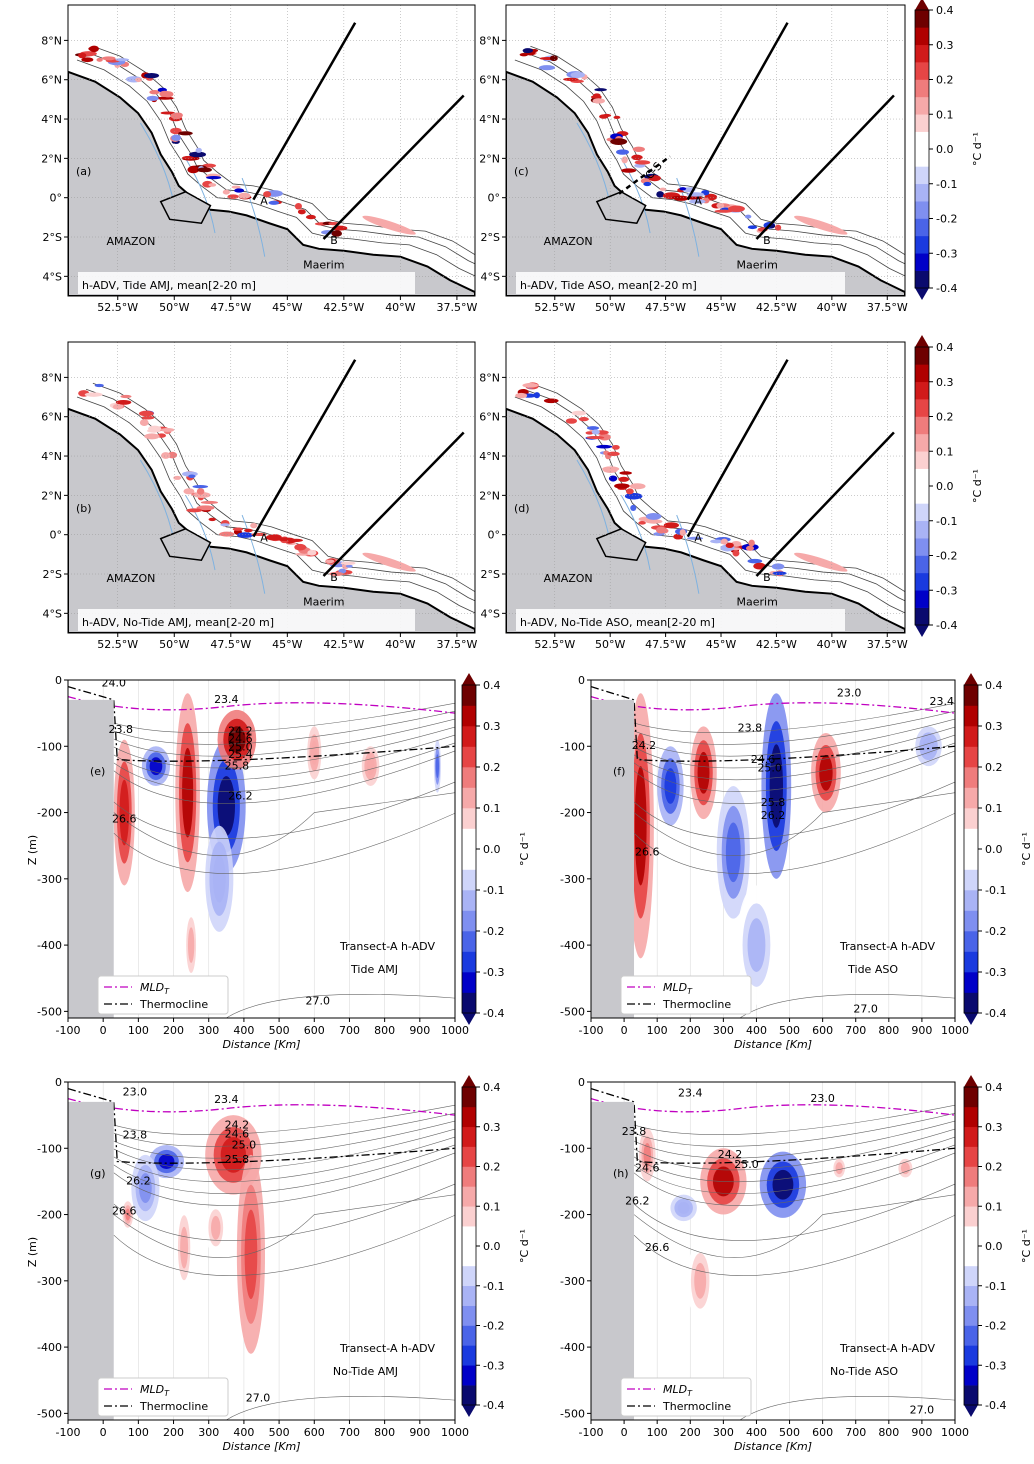  What do you see at coordinates (178, 622) in the screenshot?
I see `panel-title: h-ADV, No-Tide AMJ, mean[2-20 m]` at bounding box center [178, 622].